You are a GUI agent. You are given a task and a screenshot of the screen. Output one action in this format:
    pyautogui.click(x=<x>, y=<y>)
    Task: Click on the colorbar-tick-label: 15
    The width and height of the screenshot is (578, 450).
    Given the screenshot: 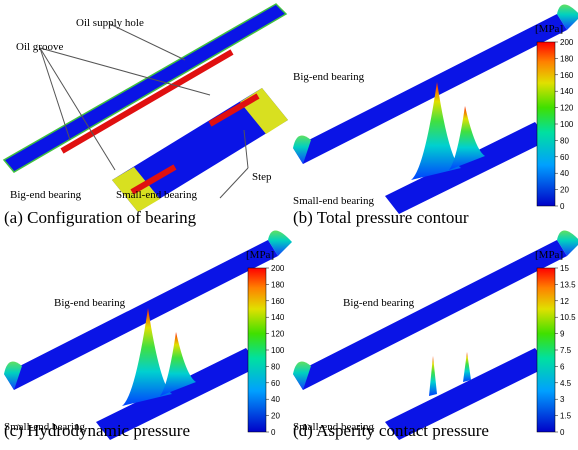 What is the action you would take?
    pyautogui.click(x=564, y=268)
    